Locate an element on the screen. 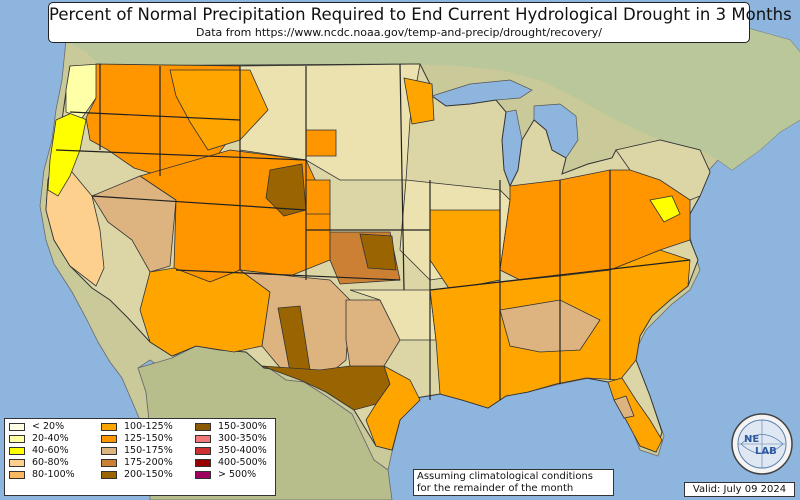 The height and width of the screenshot is (500, 800). legend-label: 100-125% is located at coordinates (148, 426).